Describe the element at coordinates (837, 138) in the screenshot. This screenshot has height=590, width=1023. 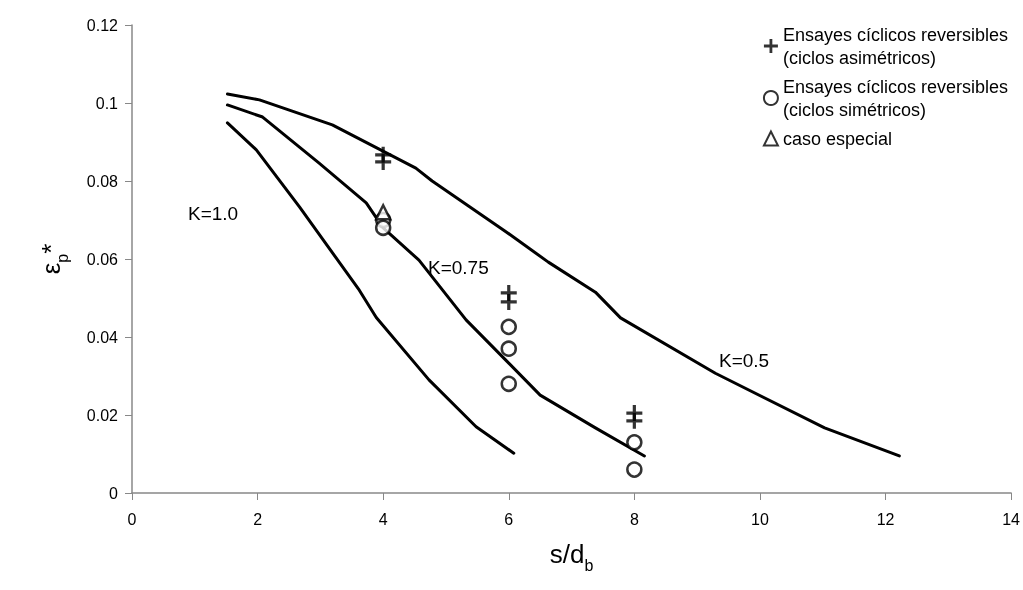
I see `legend-label: caso especial` at that location.